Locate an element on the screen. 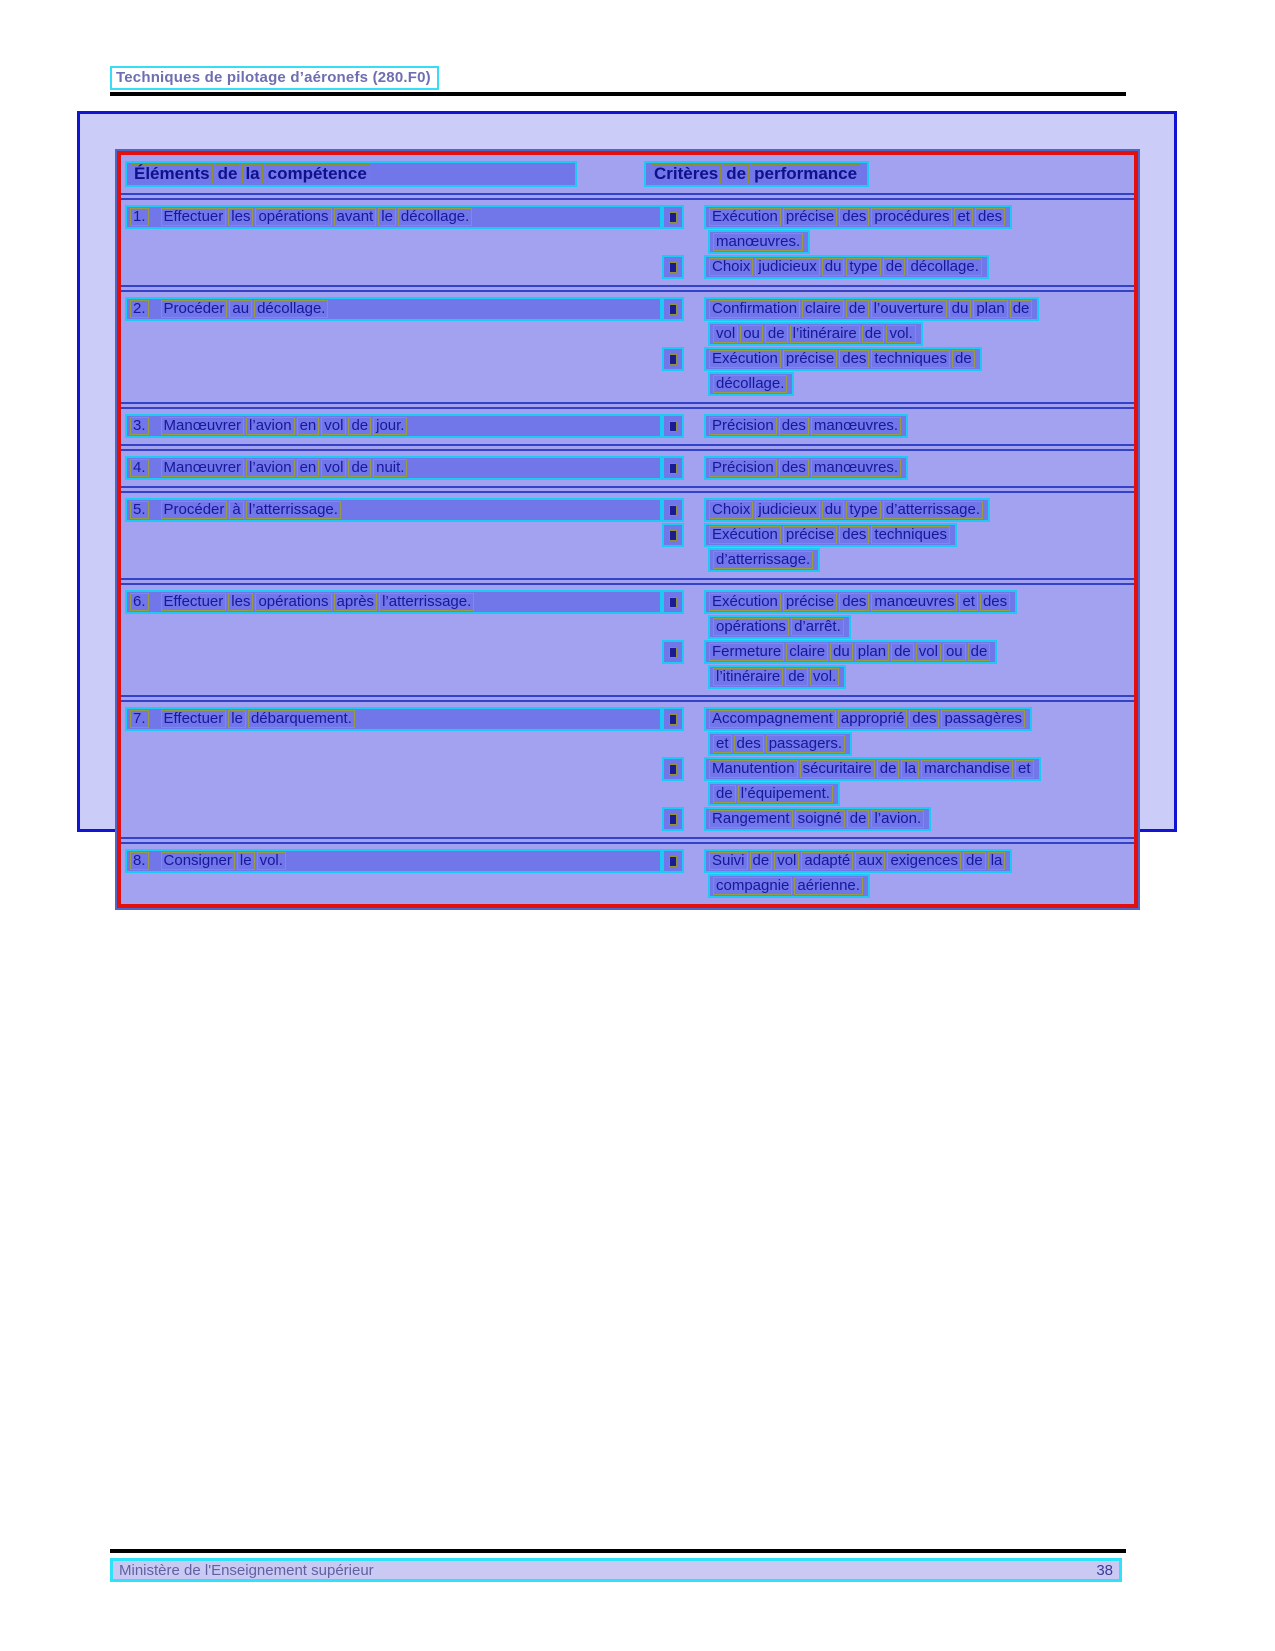 The height and width of the screenshot is (1651, 1275). criterion-line: compagnie aérienne. is located at coordinates (789, 886).